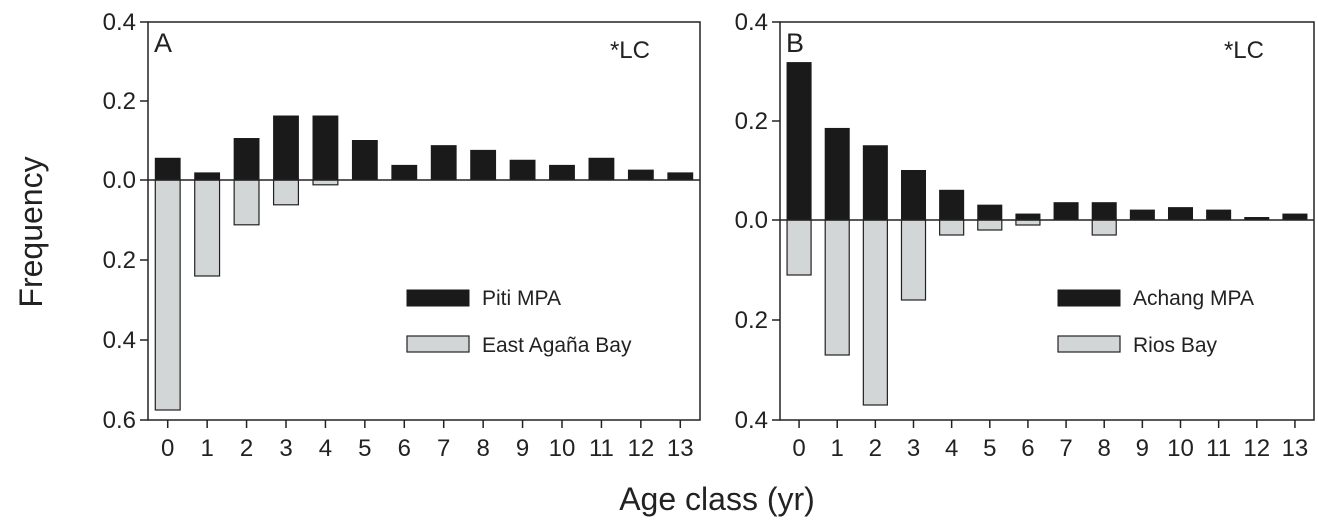 This screenshot has height=527, width=1318. What do you see at coordinates (163, 43) in the screenshot?
I see `panel-letter: A` at bounding box center [163, 43].